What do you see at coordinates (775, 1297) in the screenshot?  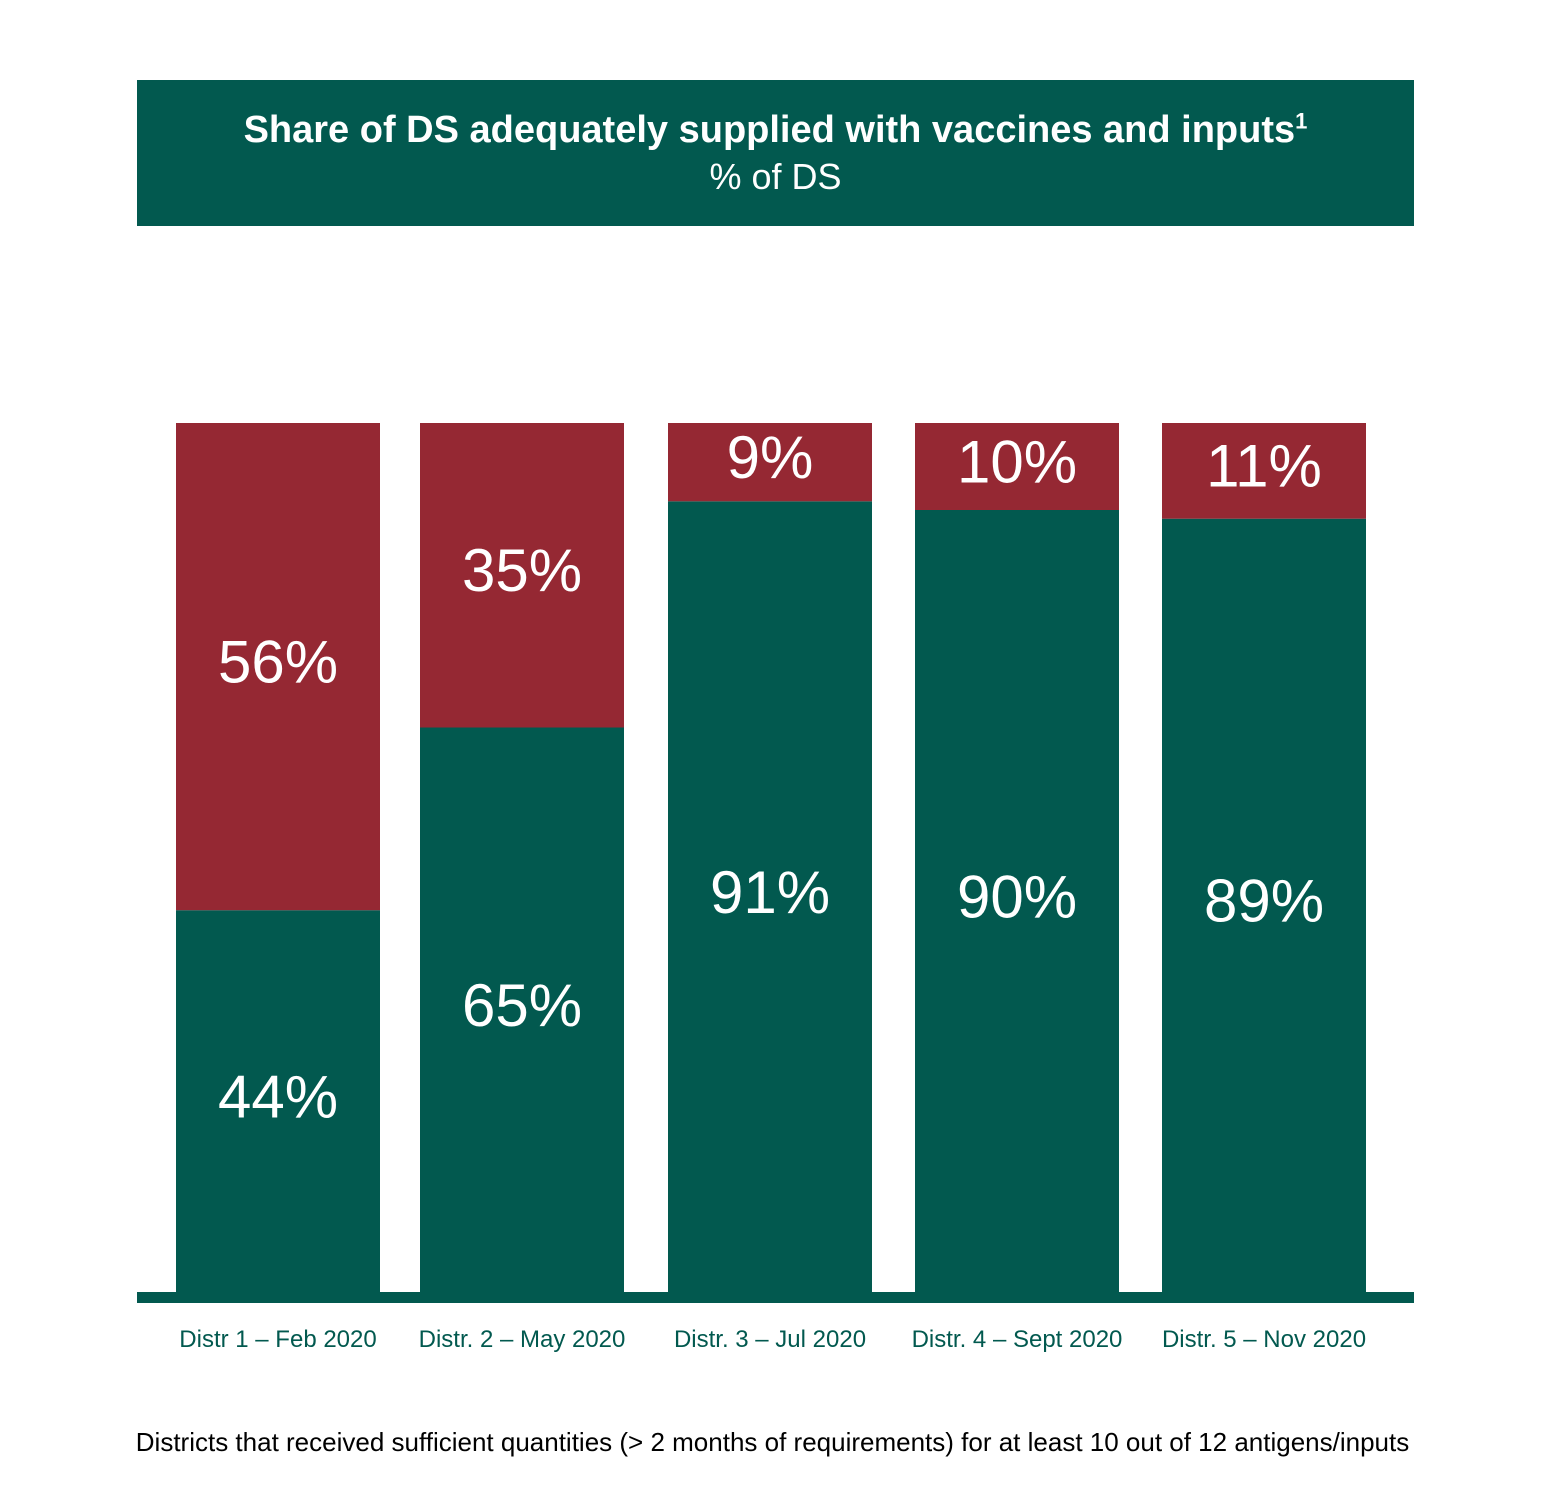 I see `x-axis-line` at bounding box center [775, 1297].